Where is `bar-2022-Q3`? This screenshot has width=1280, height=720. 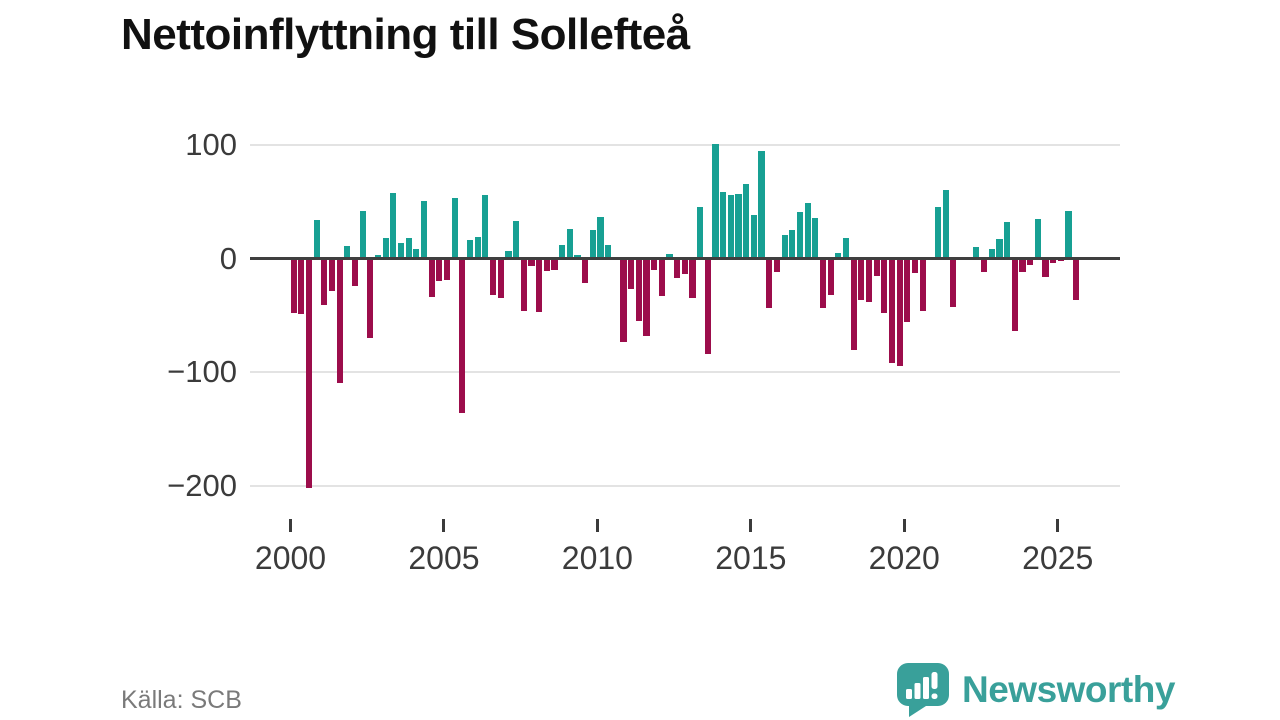
bar-2022-Q3 is located at coordinates (984, 265).